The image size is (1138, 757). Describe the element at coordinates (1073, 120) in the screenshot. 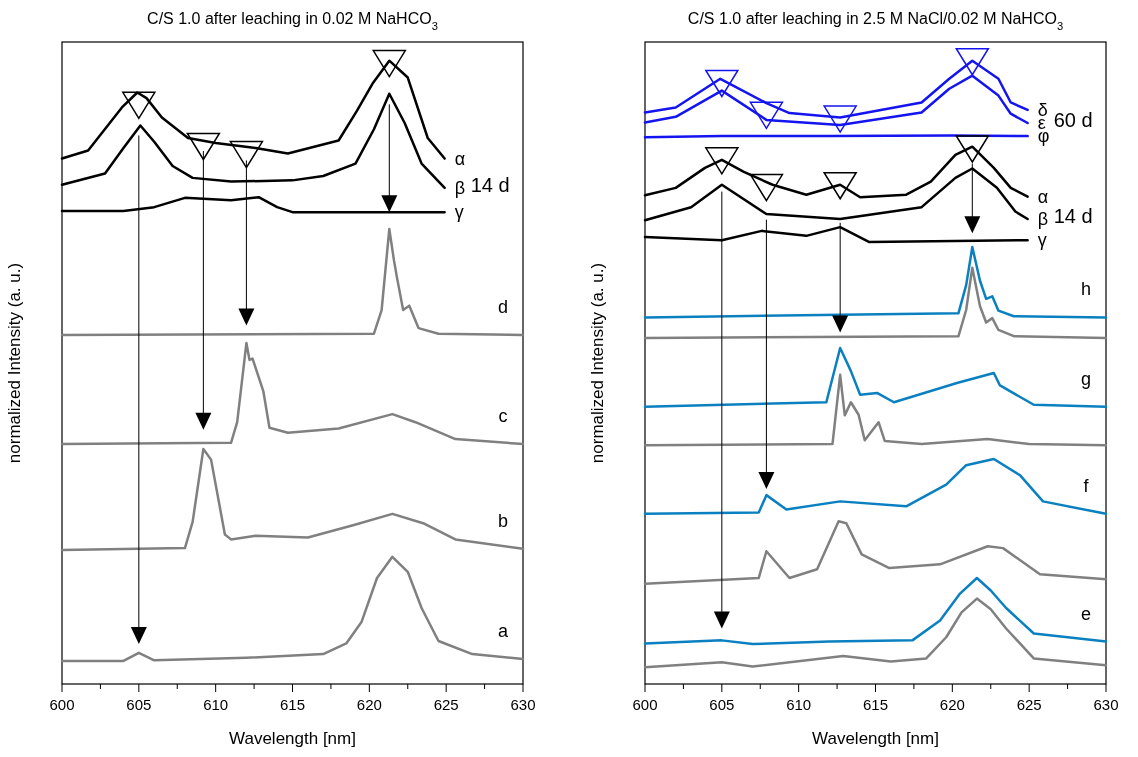

I see `annotation: 60 d` at that location.